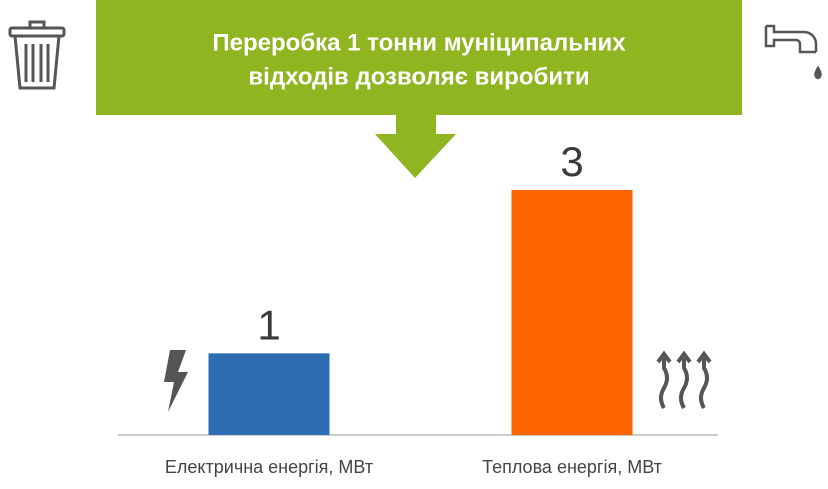  I want to click on chart-title: відходів дозволяє виробити, so click(418, 76).